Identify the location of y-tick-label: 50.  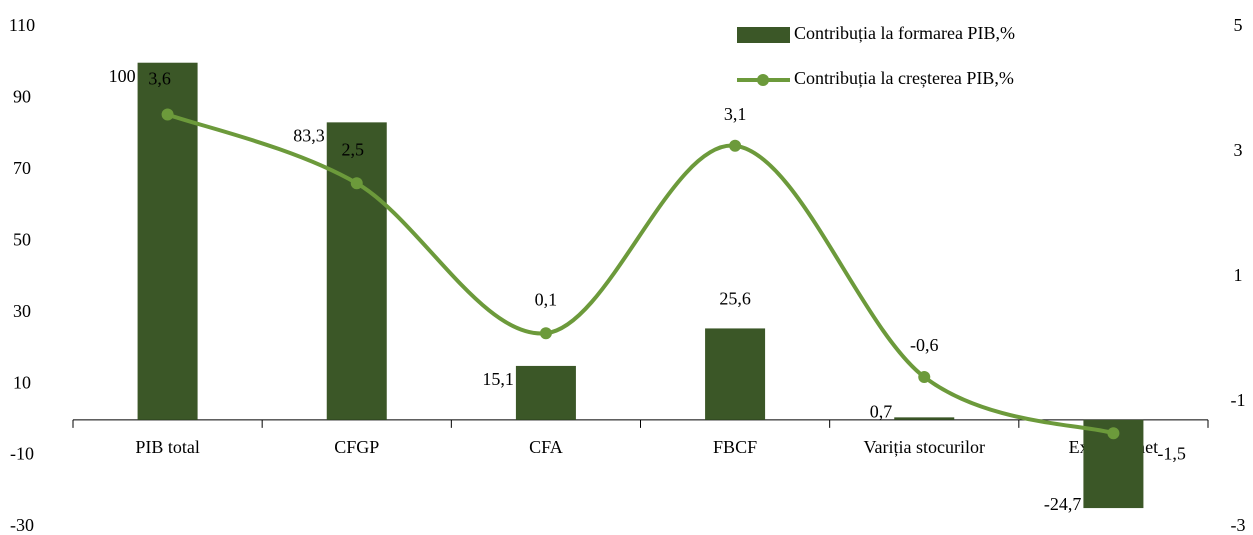
(22, 239).